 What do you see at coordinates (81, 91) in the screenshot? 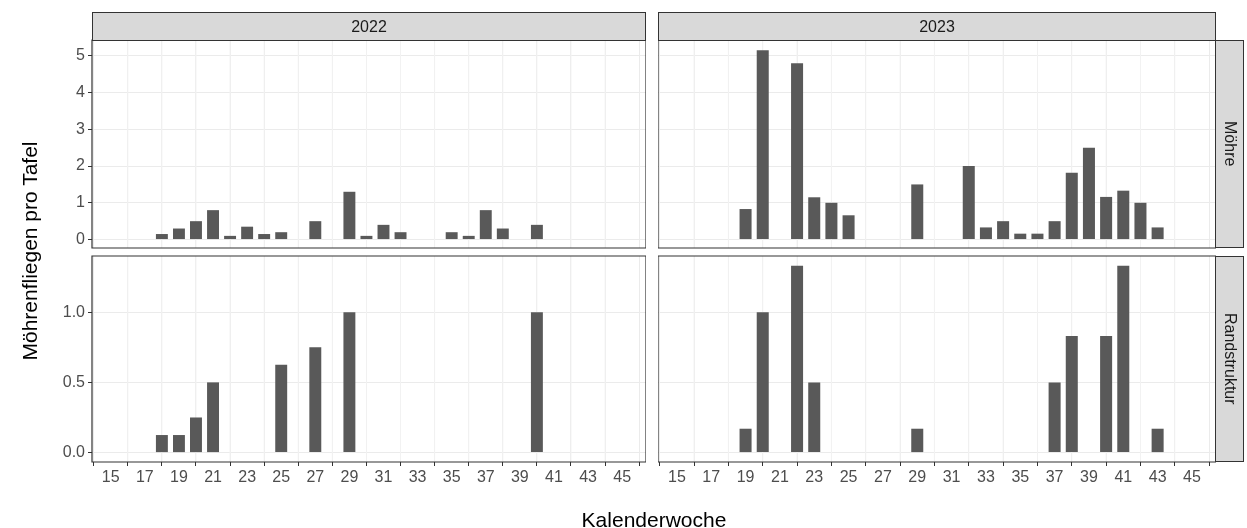
I see `y-tick-label: 4` at bounding box center [81, 91].